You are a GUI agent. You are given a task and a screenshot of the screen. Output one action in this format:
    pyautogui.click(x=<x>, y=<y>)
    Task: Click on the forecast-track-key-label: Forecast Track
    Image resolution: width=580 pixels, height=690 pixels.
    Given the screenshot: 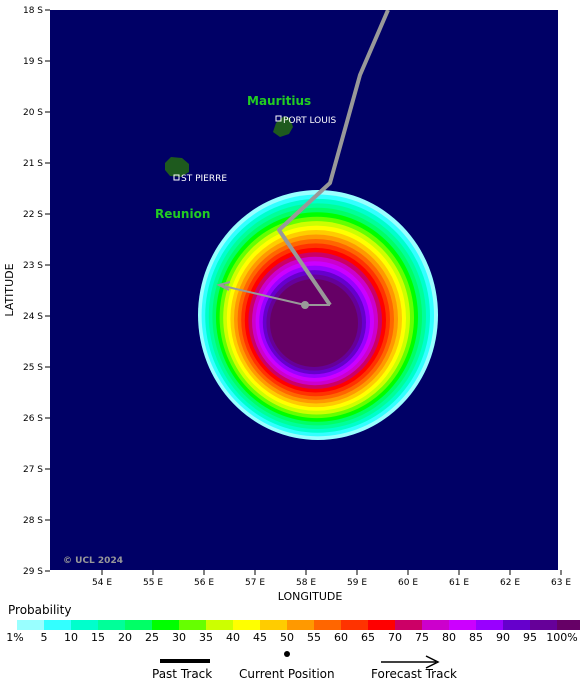 What is the action you would take?
    pyautogui.click(x=414, y=674)
    